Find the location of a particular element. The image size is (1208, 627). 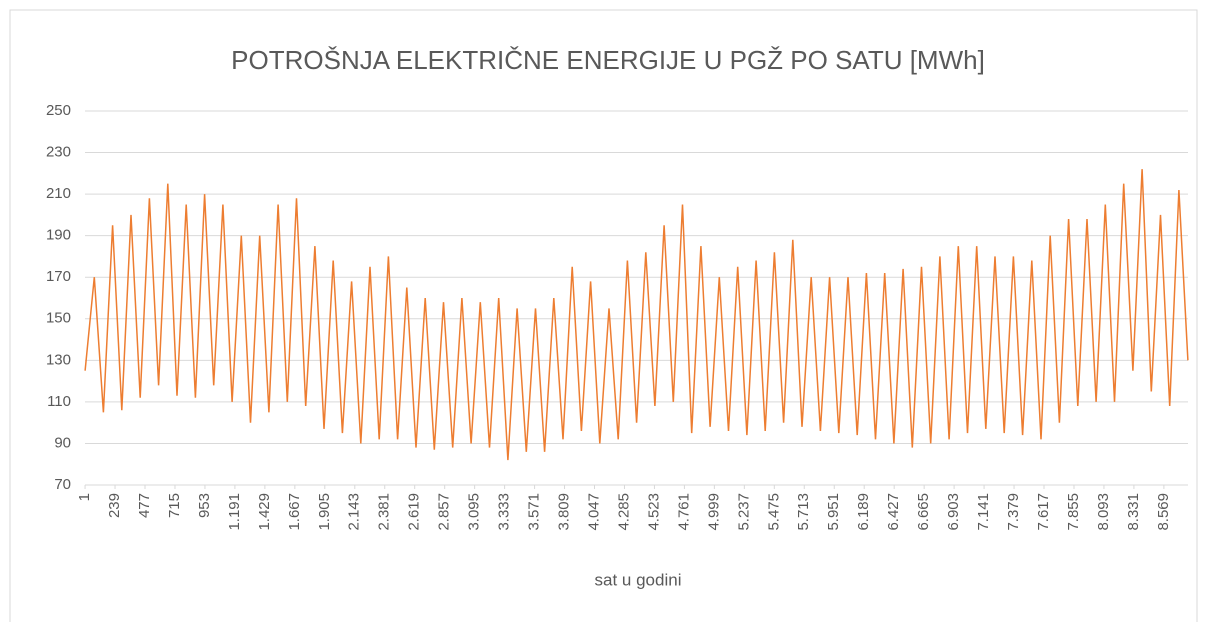

x-tick-label: 1.667 is located at coordinates (294, 512).